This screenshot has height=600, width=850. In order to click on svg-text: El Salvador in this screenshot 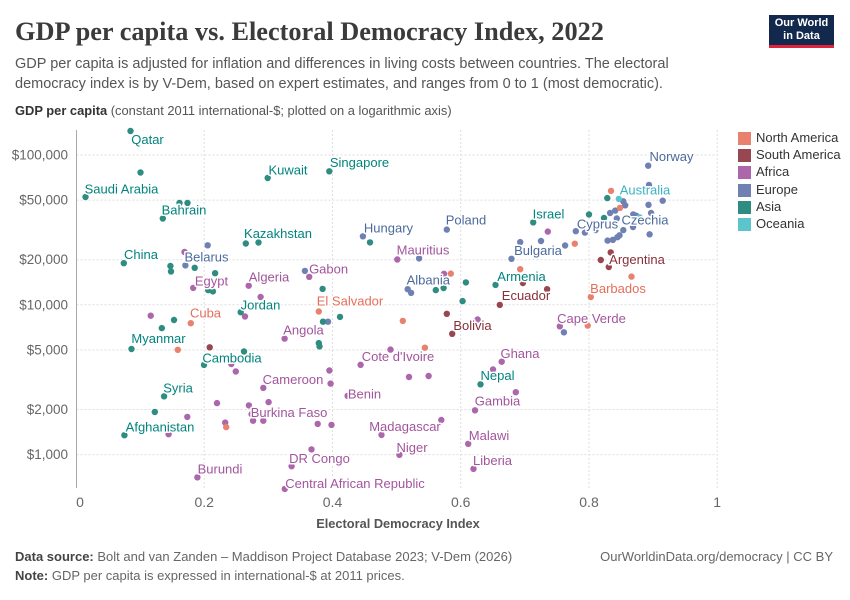, I will do `click(350, 301)`.